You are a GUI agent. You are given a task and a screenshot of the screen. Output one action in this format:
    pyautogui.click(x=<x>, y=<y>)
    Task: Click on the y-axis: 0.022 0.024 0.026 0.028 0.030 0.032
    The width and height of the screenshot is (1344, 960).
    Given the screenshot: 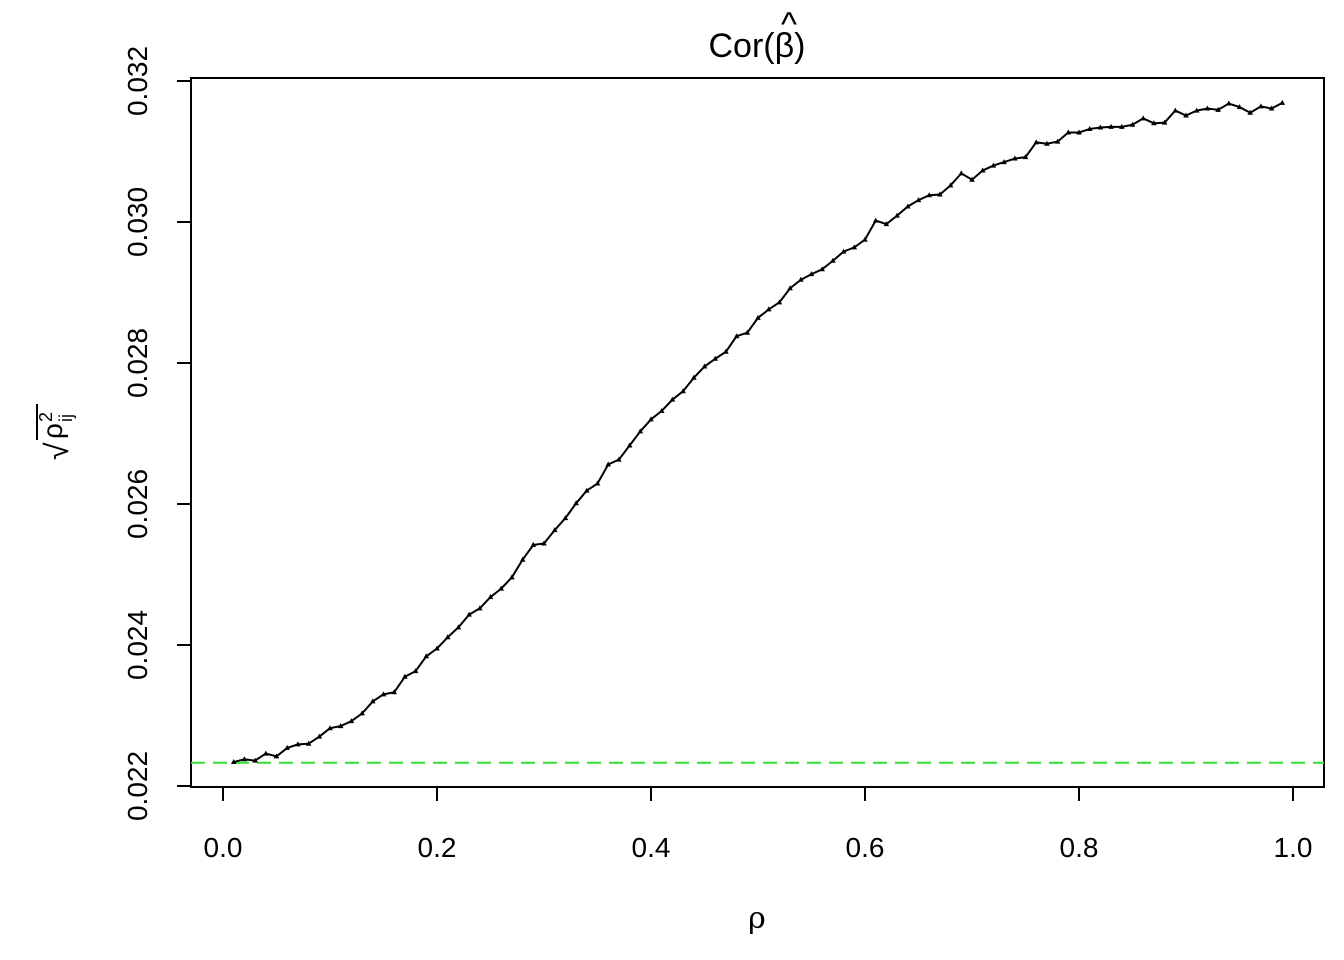 What is the action you would take?
    pyautogui.click(x=157, y=433)
    